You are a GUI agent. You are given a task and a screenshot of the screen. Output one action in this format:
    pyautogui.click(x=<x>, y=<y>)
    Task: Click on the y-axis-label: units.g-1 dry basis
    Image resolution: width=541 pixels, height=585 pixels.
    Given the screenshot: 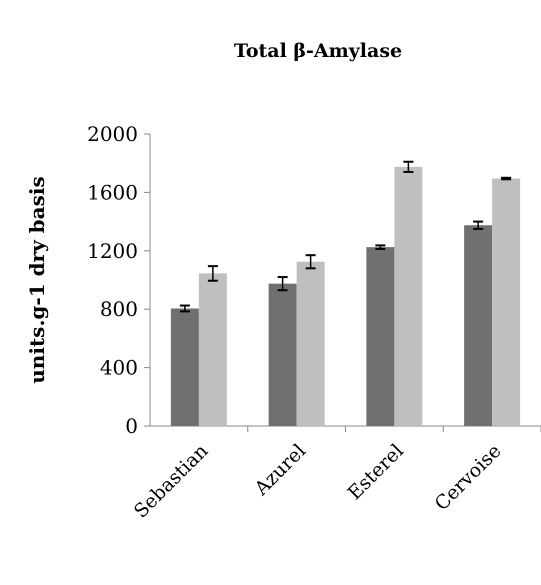 What is the action you would take?
    pyautogui.click(x=37, y=279)
    